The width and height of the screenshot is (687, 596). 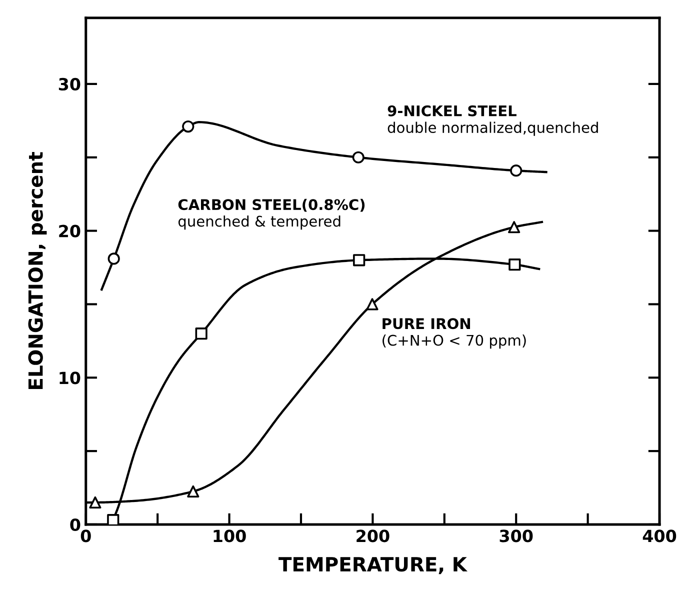 I want to click on series-label: PURE IRON (C+N+O < 70 ppm), so click(x=454, y=333).